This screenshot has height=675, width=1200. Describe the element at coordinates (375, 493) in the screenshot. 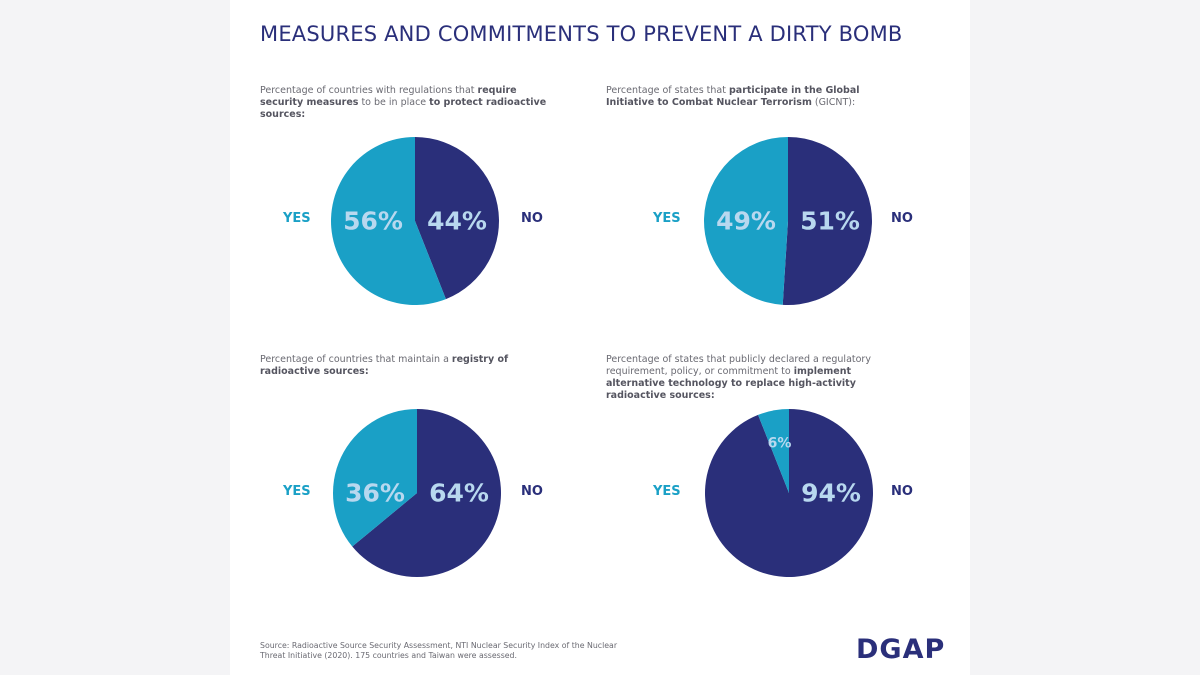

I see `yes-value-label: 36%` at that location.